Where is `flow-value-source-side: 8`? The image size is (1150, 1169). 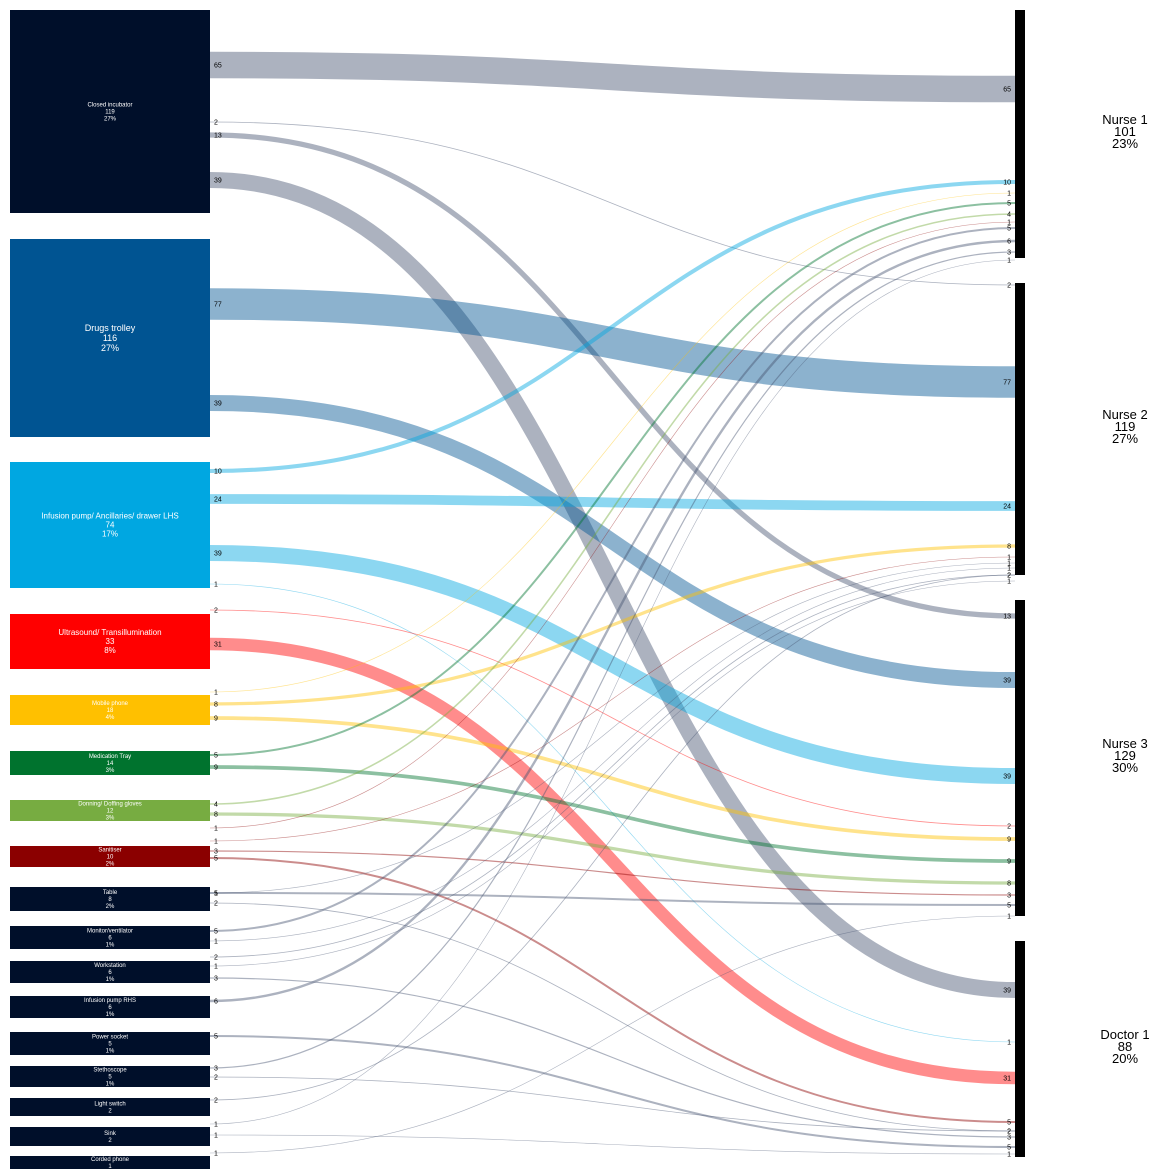
flow-value-source-side: 8 is located at coordinates (216, 815).